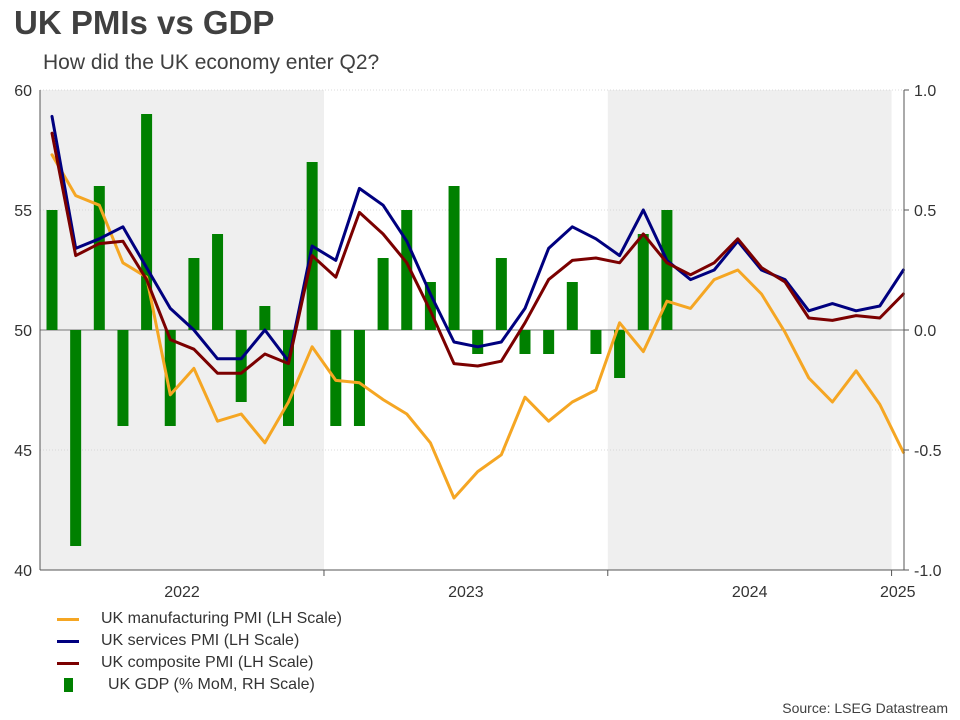  What do you see at coordinates (898, 592) in the screenshot?
I see `x-tick-label-2025: 2025` at bounding box center [898, 592].